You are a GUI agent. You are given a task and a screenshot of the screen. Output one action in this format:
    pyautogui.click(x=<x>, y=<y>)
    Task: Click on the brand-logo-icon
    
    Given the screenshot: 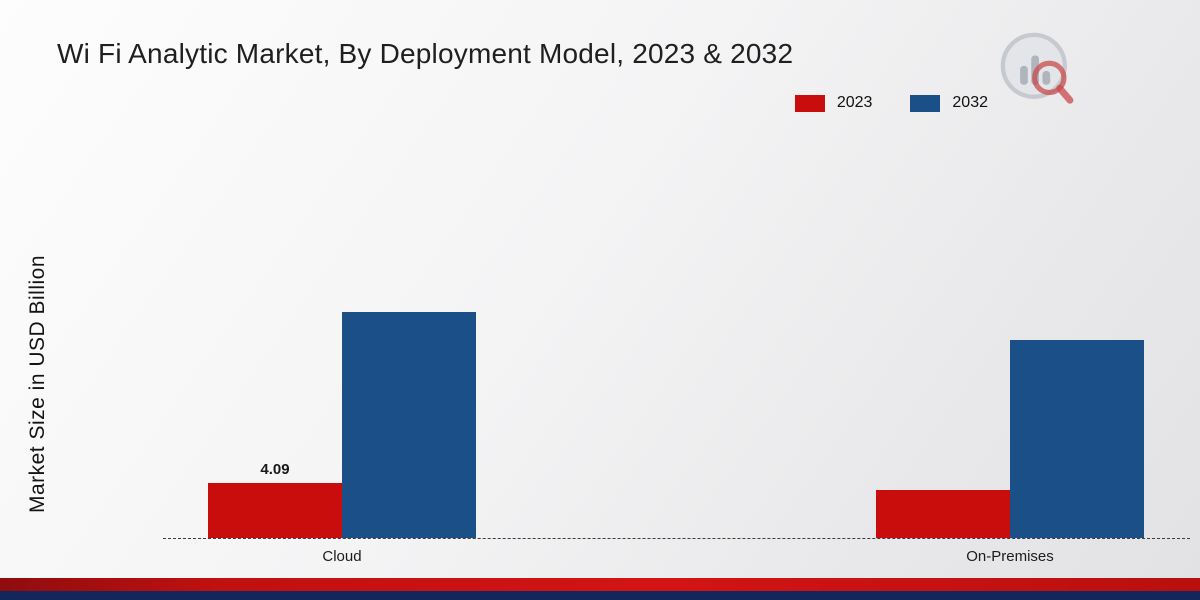 What is the action you would take?
    pyautogui.click(x=1037, y=68)
    